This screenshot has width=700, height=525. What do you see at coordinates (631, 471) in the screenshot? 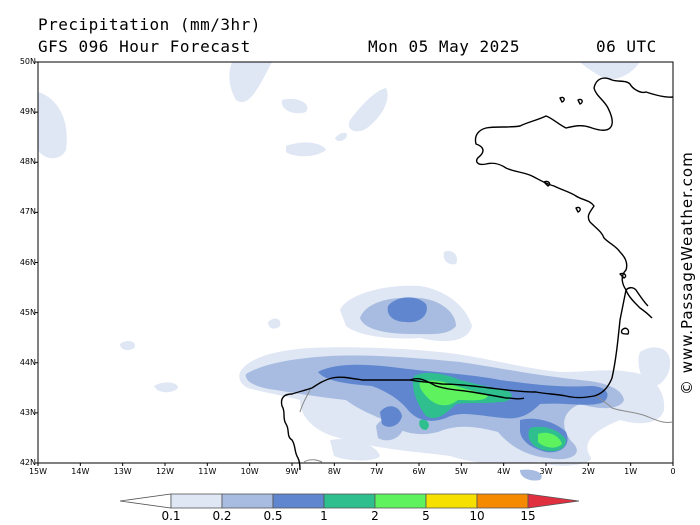
I see `lon-label: 1W` at bounding box center [631, 471].